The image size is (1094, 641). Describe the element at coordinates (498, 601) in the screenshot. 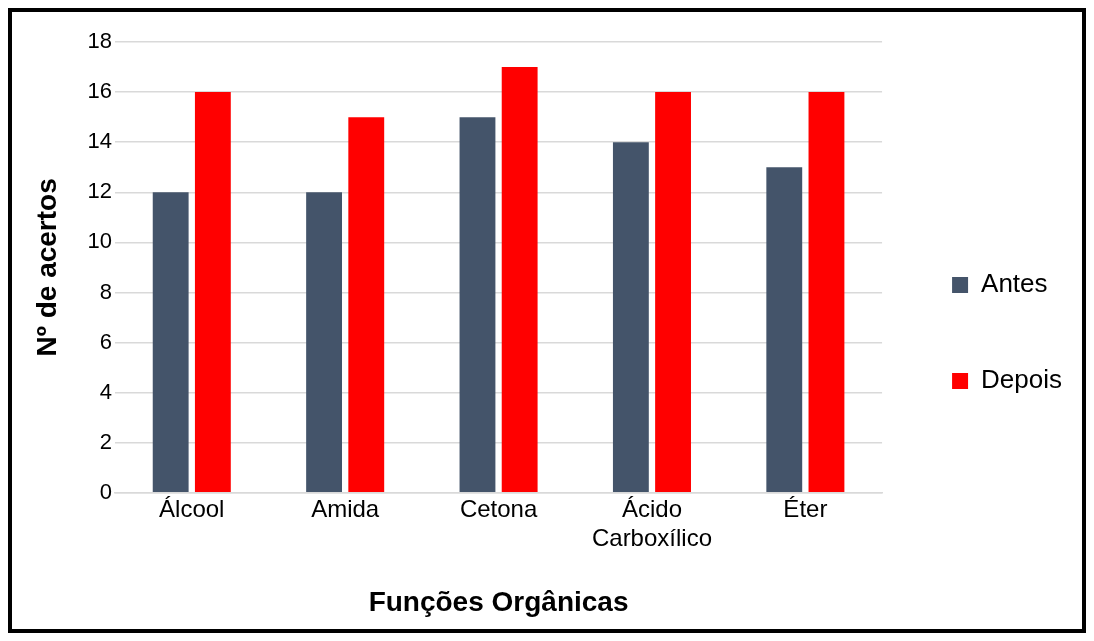

I see `x-axis-title: Funções Orgânicas` at that location.